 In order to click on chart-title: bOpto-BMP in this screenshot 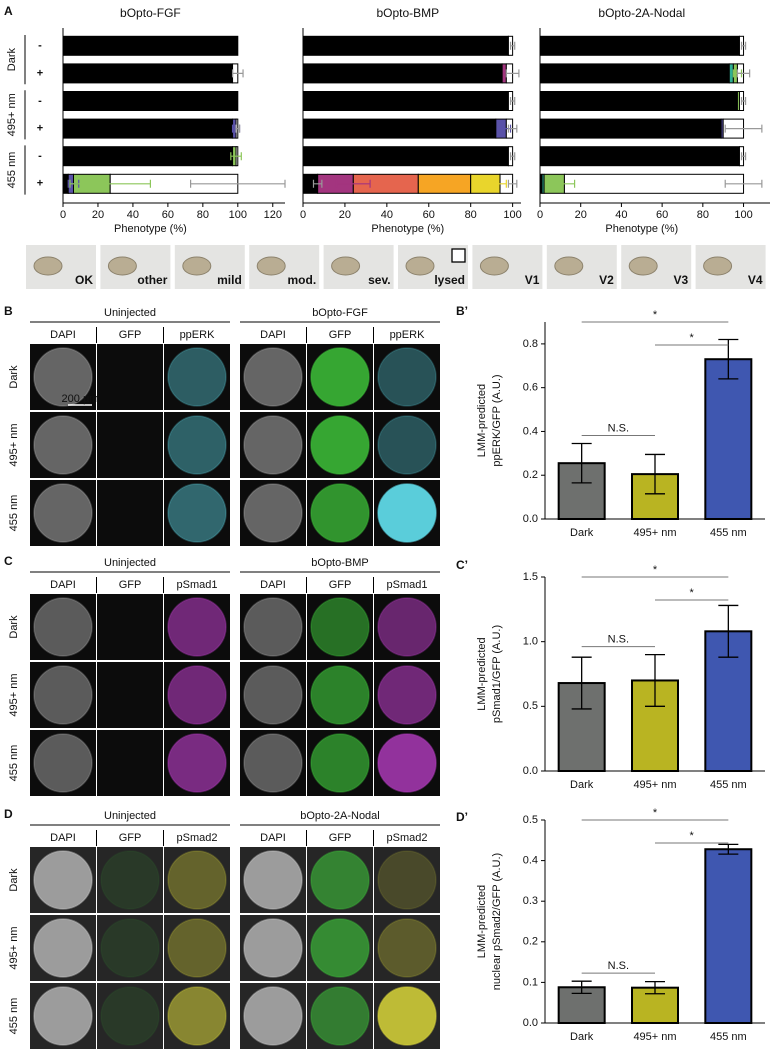, I will do `click(407, 13)`.